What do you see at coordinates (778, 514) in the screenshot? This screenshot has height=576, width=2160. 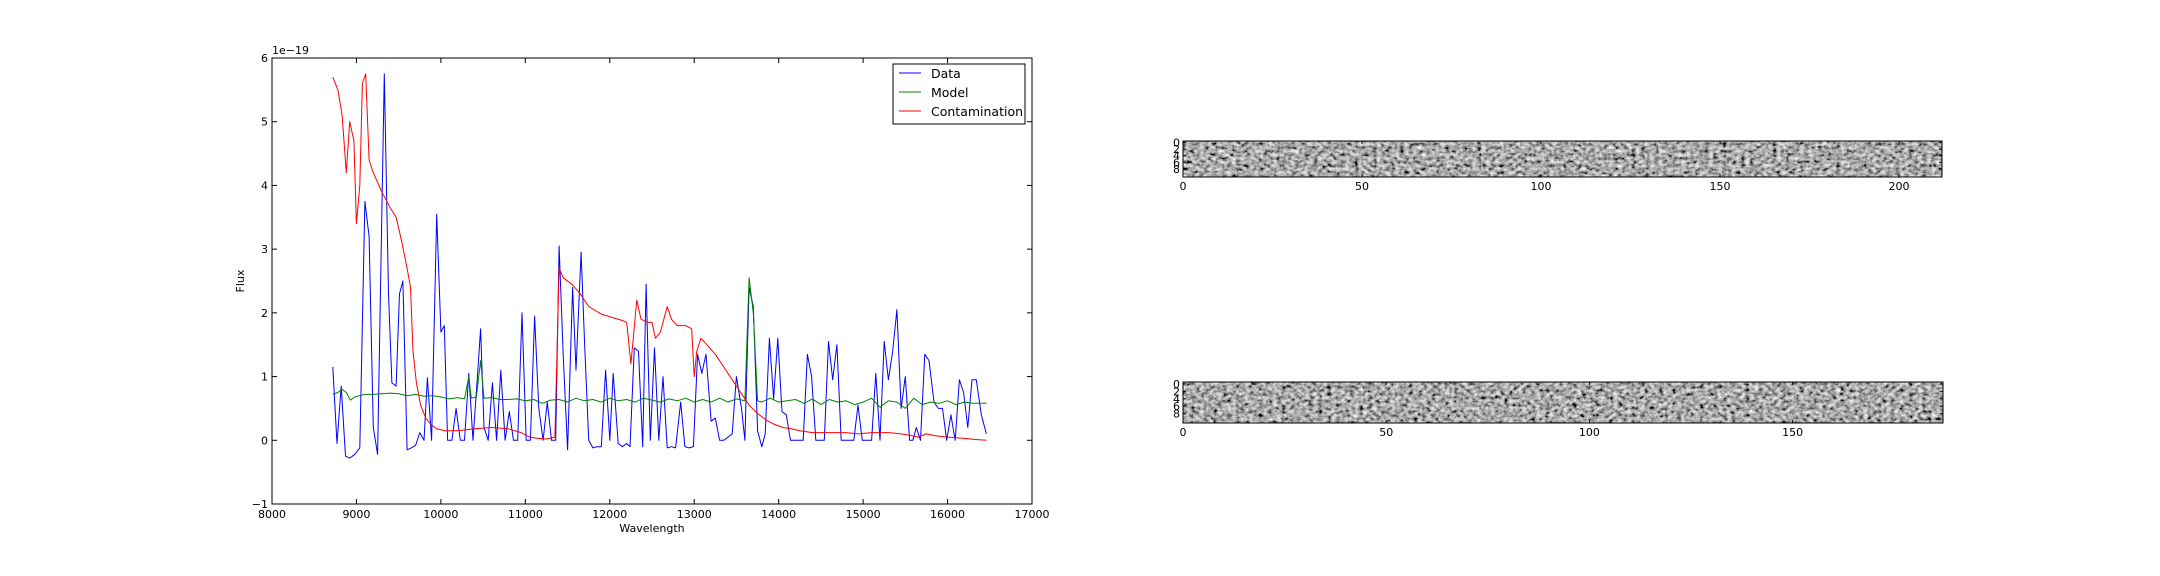 I see `x-tick-label: 14000` at bounding box center [778, 514].